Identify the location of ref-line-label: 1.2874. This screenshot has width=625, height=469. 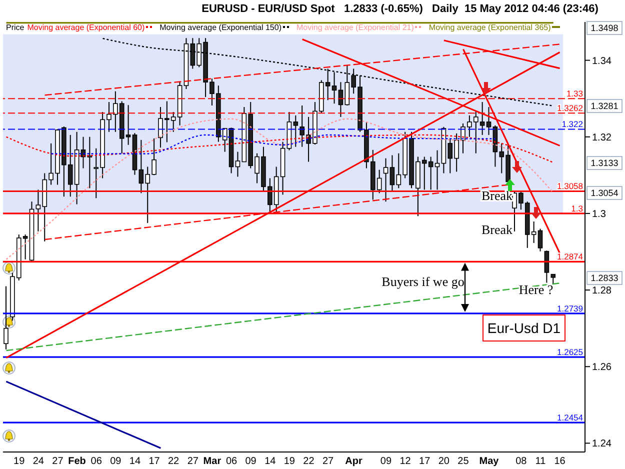
(570, 257).